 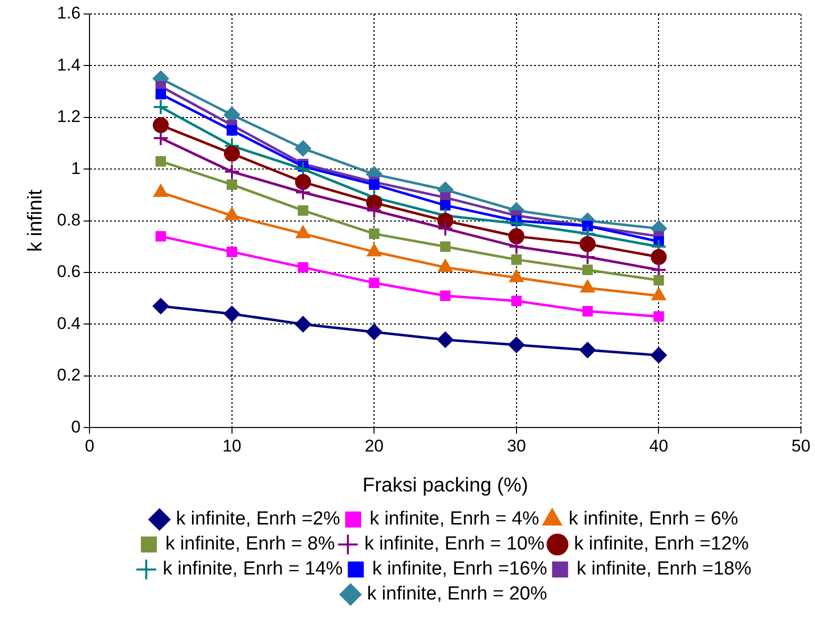 What do you see at coordinates (516, 446) in the screenshot?
I see `x-tick-label: 30` at bounding box center [516, 446].